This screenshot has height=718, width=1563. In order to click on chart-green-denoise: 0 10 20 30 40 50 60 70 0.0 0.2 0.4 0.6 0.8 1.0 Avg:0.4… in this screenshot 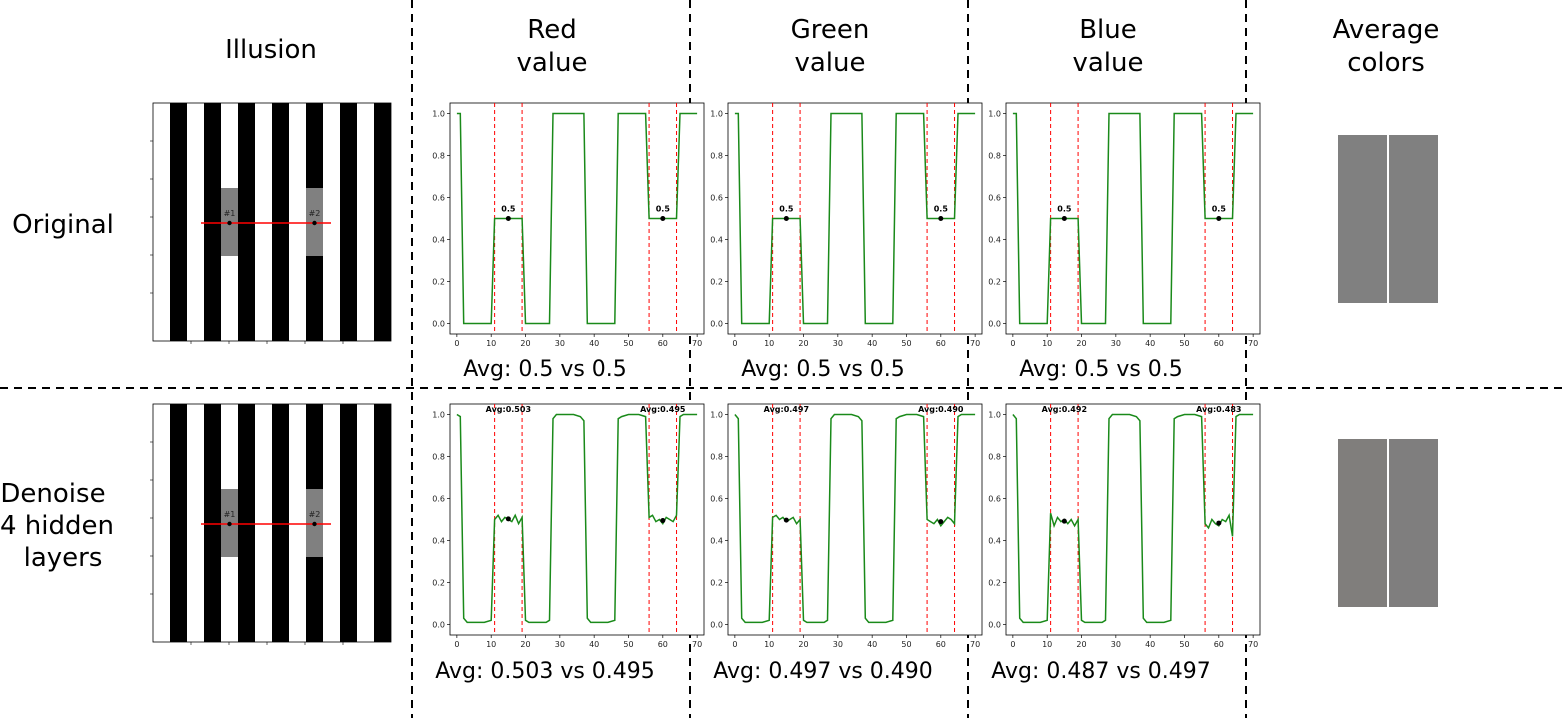, I will do `click(846, 526)`.